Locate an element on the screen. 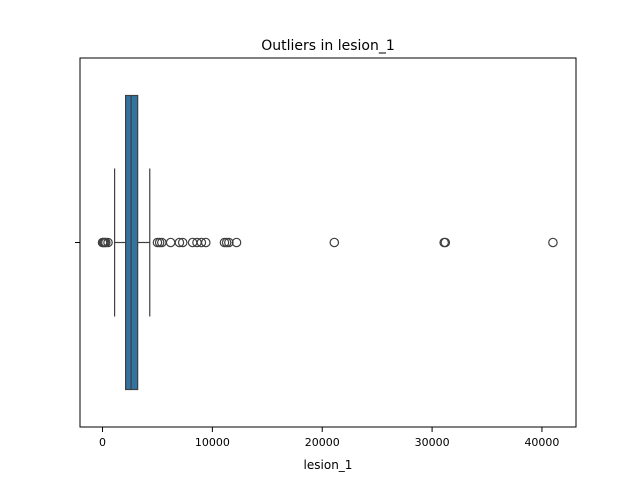 The width and height of the screenshot is (640, 480). x-tick-label: 40000 is located at coordinates (541, 442).